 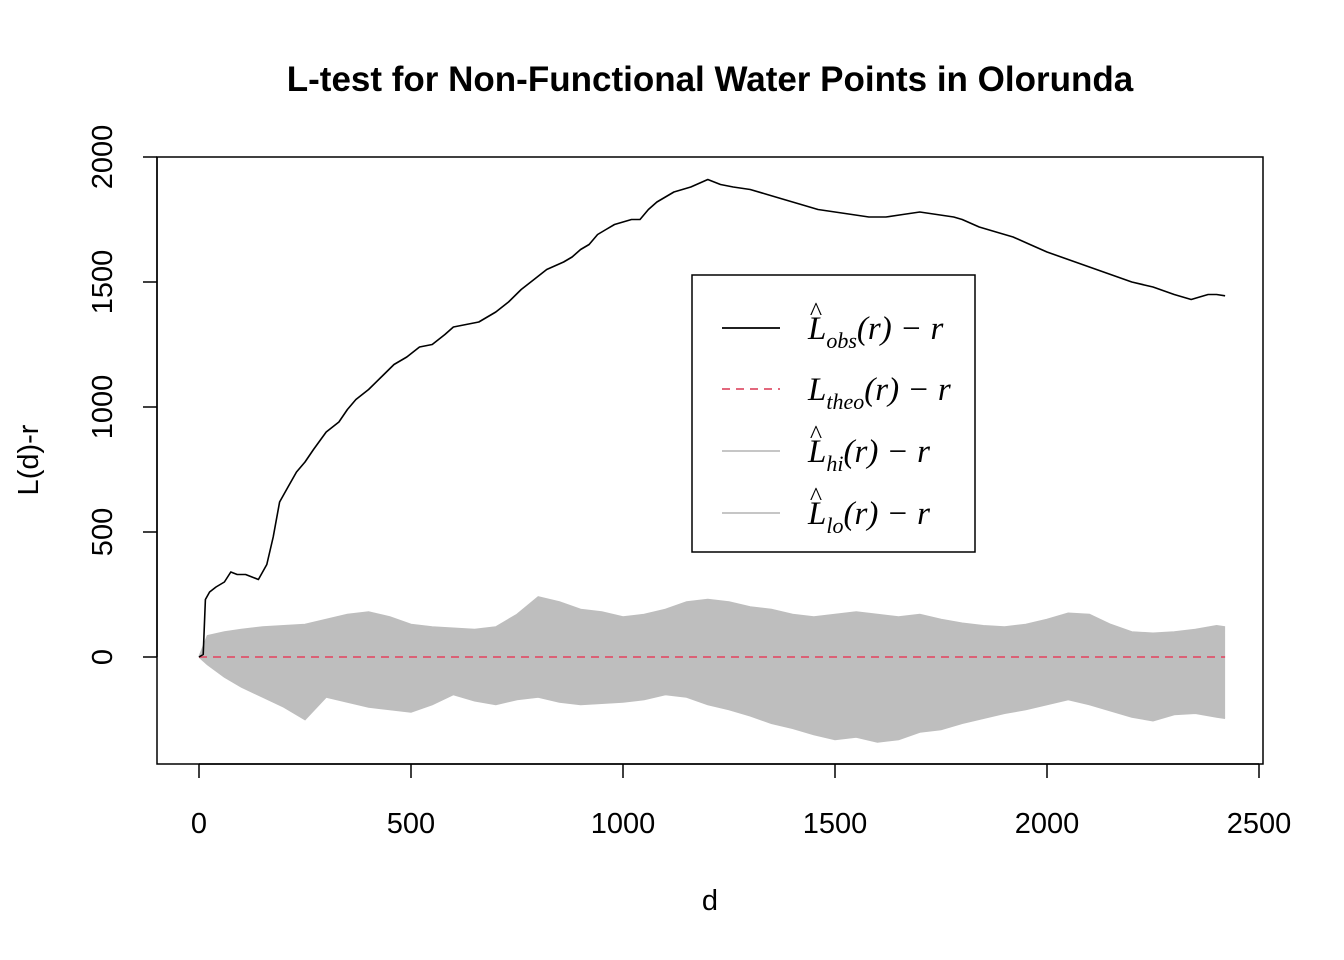 What do you see at coordinates (29, 459) in the screenshot?
I see `y-axis-label: L(d)-r` at bounding box center [29, 459].